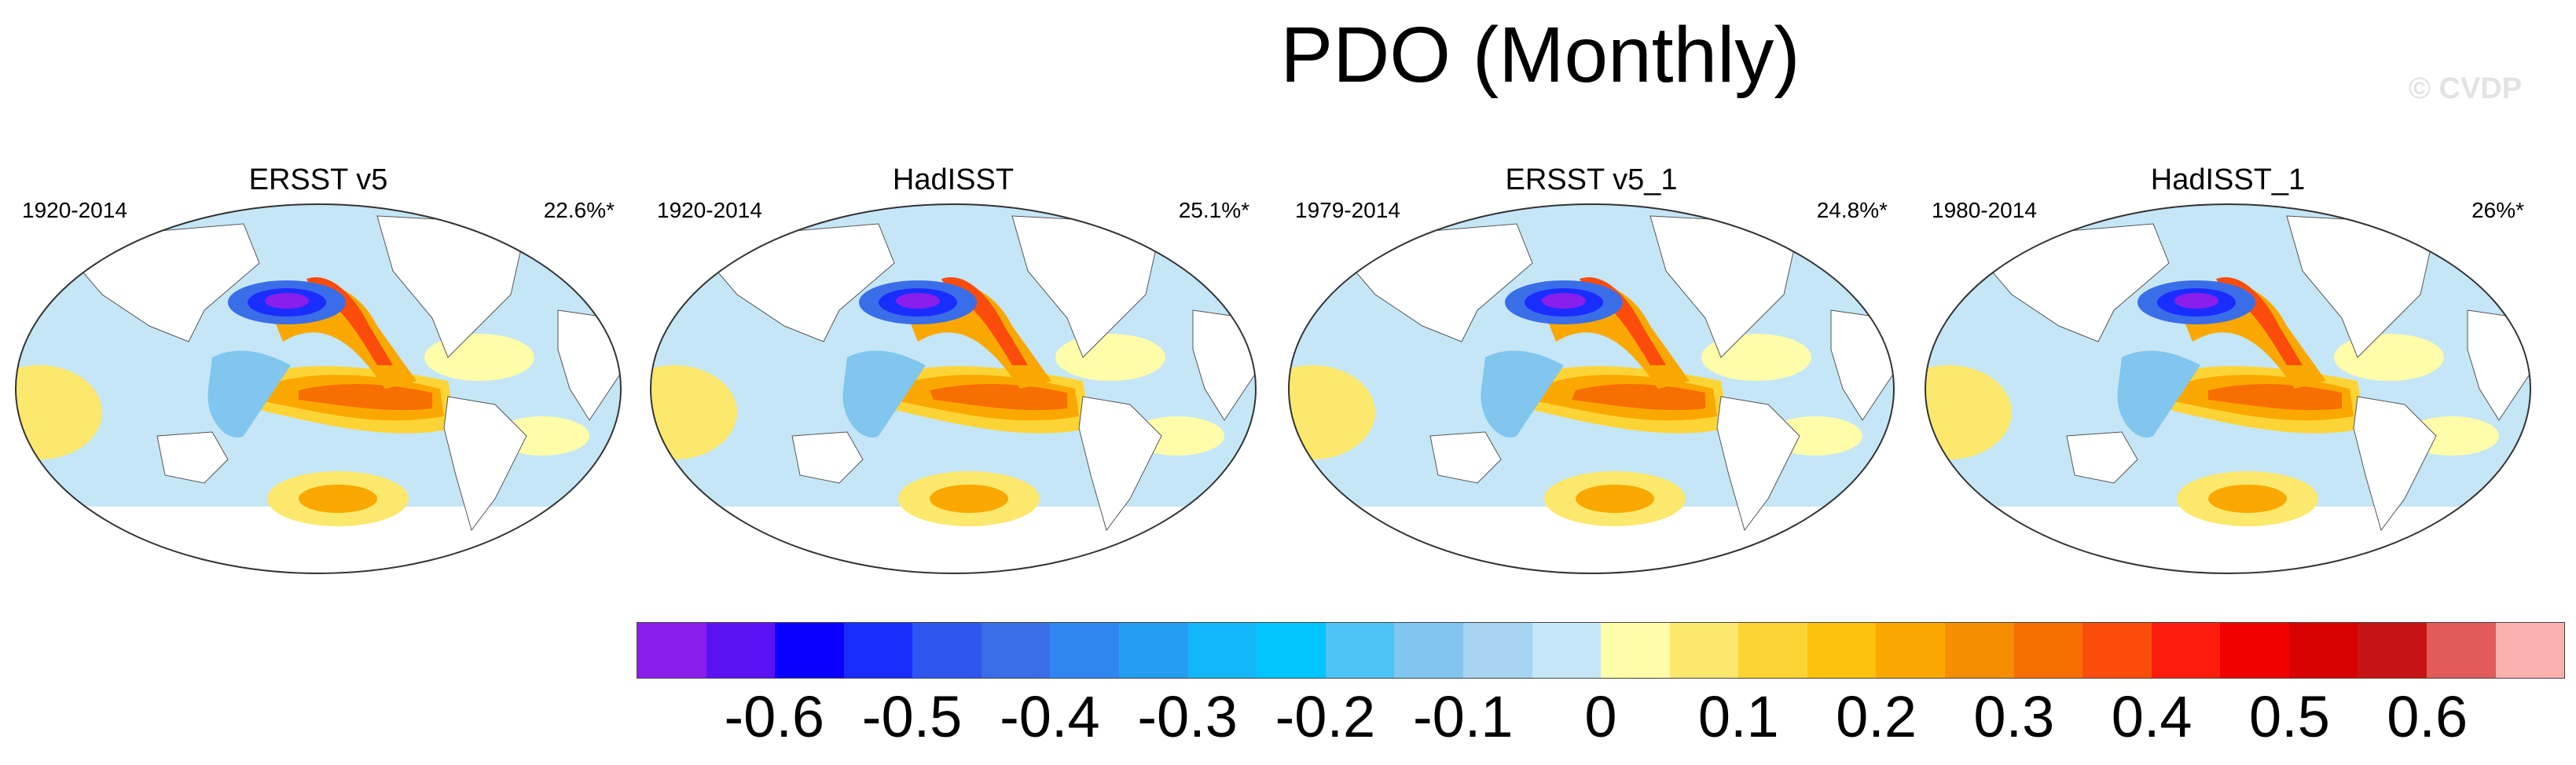 This screenshot has width=2576, height=765. I want to click on colorbar-tick-label: 0.6, so click(2427, 716).